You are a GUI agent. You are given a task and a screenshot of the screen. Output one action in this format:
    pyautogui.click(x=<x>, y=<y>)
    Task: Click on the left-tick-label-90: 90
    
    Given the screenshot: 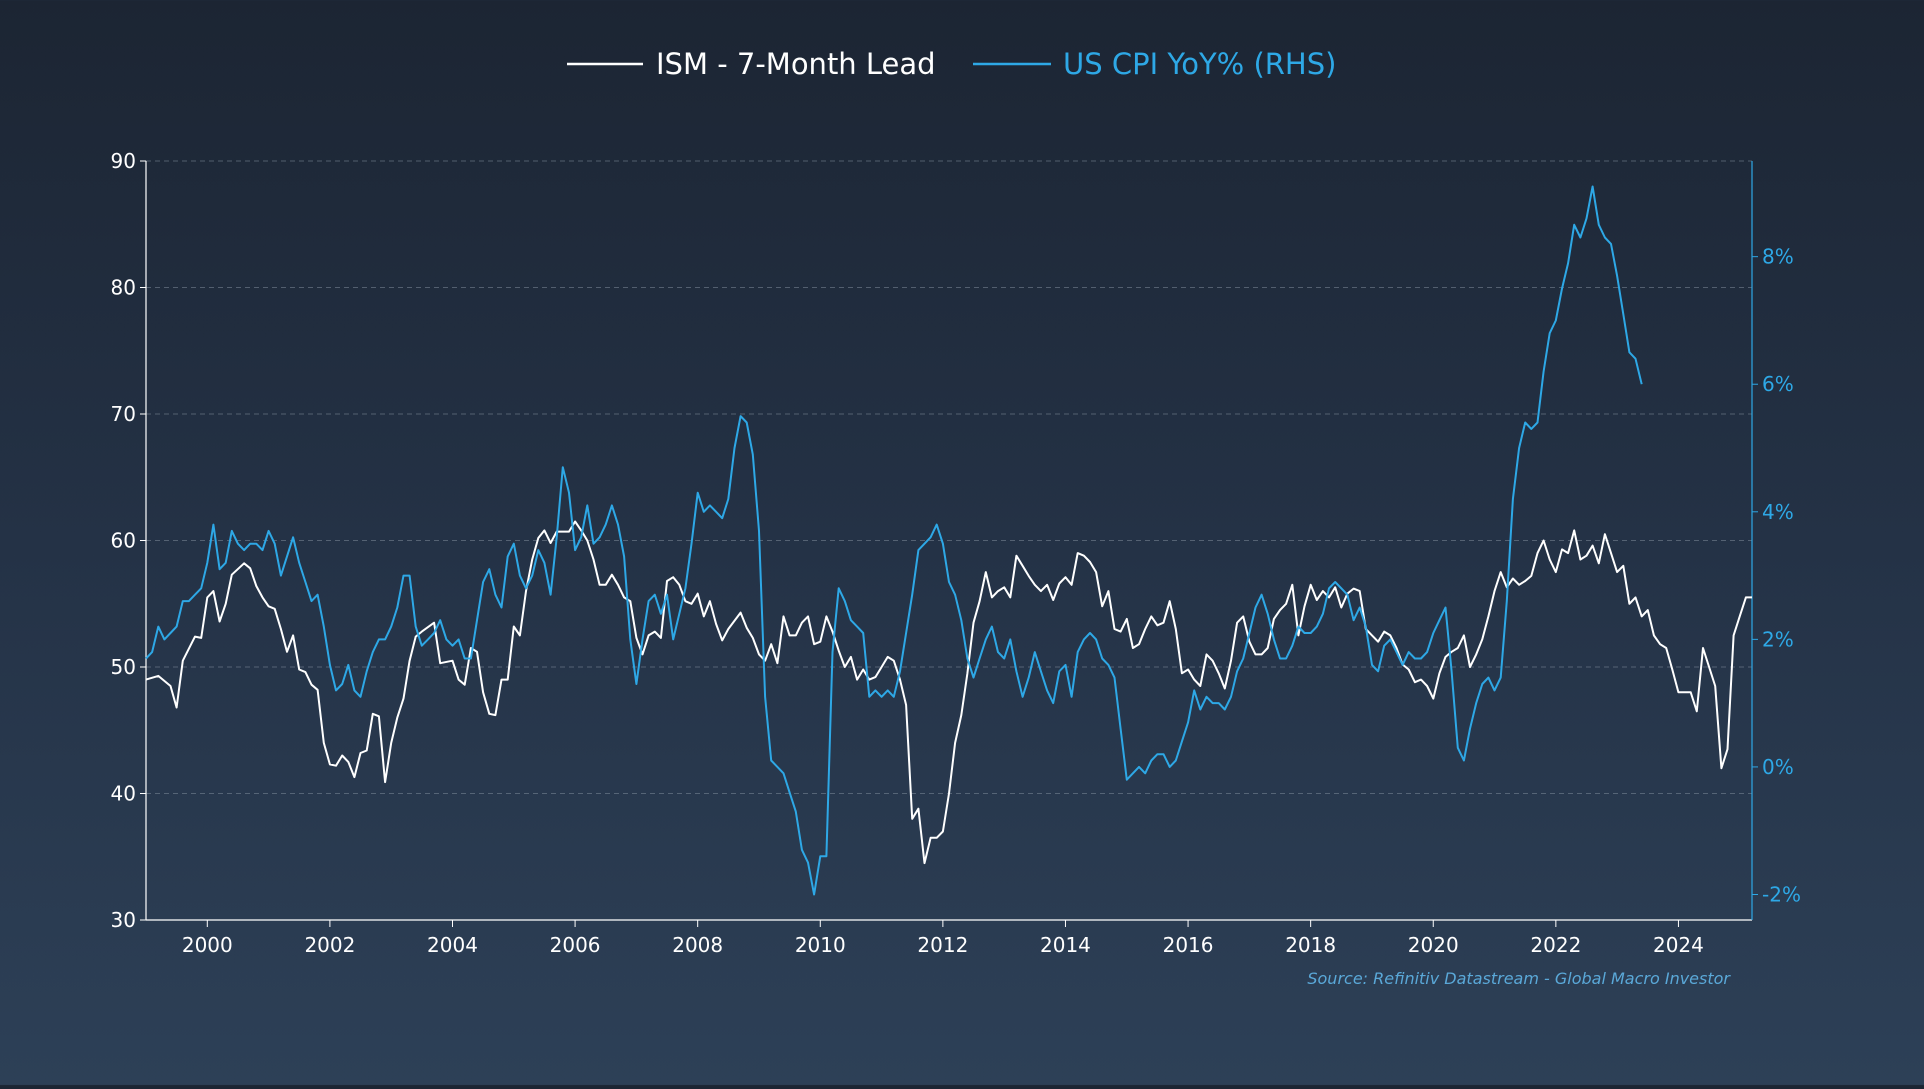 What is the action you would take?
    pyautogui.click(x=123, y=161)
    